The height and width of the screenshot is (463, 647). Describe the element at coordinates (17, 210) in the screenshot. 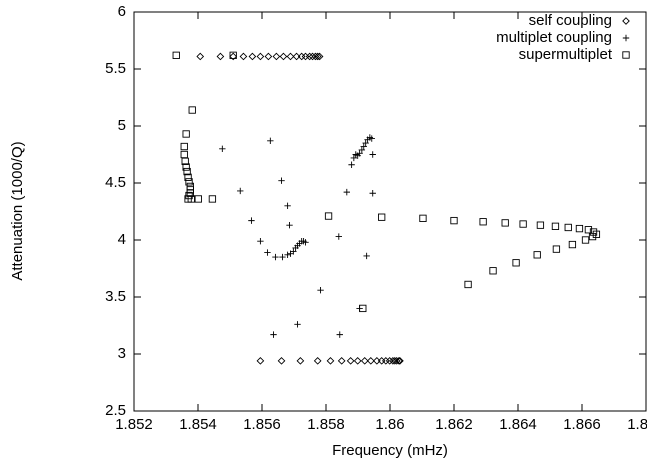

I see `y-axis-label: Attenuation (1000/Q)` at that location.